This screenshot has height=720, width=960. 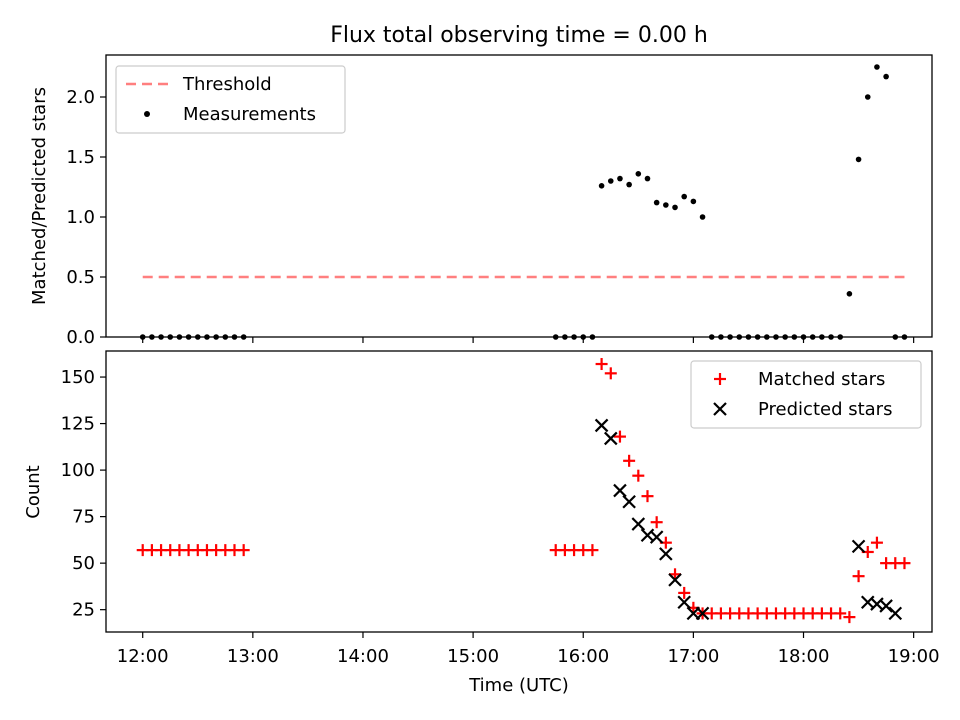 What do you see at coordinates (363, 656) in the screenshot?
I see `x-tick-label: 14:00` at bounding box center [363, 656].